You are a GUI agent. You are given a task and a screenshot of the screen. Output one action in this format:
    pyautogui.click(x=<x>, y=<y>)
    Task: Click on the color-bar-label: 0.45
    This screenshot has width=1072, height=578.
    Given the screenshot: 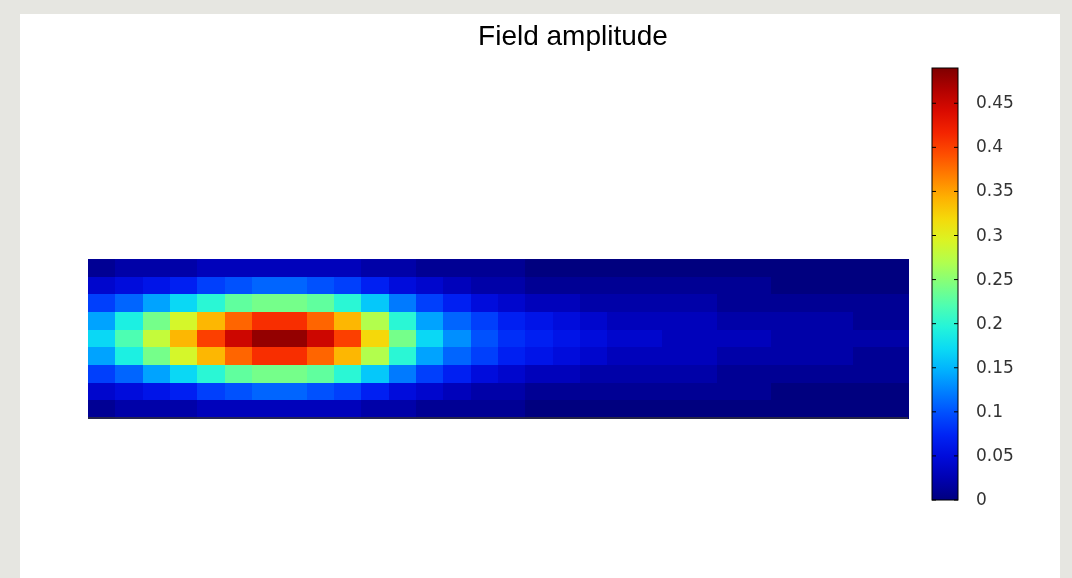 What is the action you would take?
    pyautogui.click(x=995, y=102)
    